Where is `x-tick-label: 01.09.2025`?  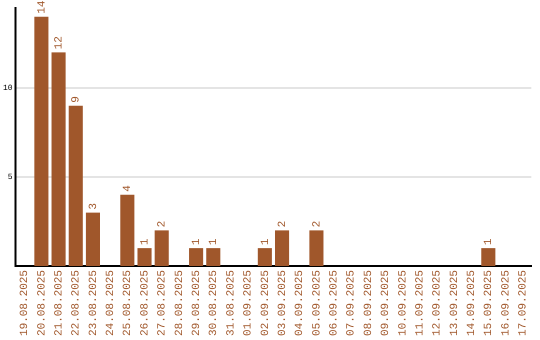 x-tick-label: 01.09.2025 is located at coordinates (248, 303).